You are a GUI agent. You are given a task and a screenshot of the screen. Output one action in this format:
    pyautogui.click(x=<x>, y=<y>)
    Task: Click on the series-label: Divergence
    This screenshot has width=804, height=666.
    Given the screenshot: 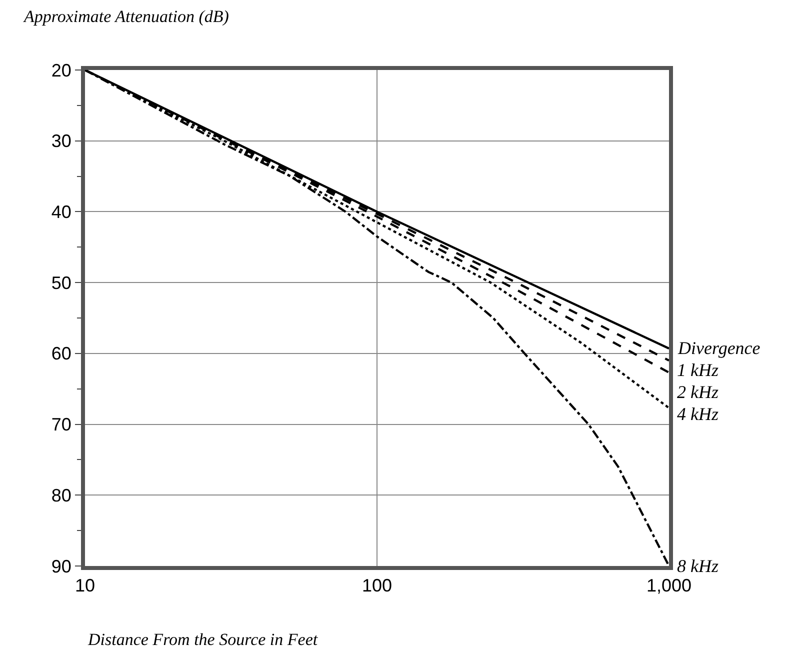 What is the action you would take?
    pyautogui.click(x=718, y=348)
    